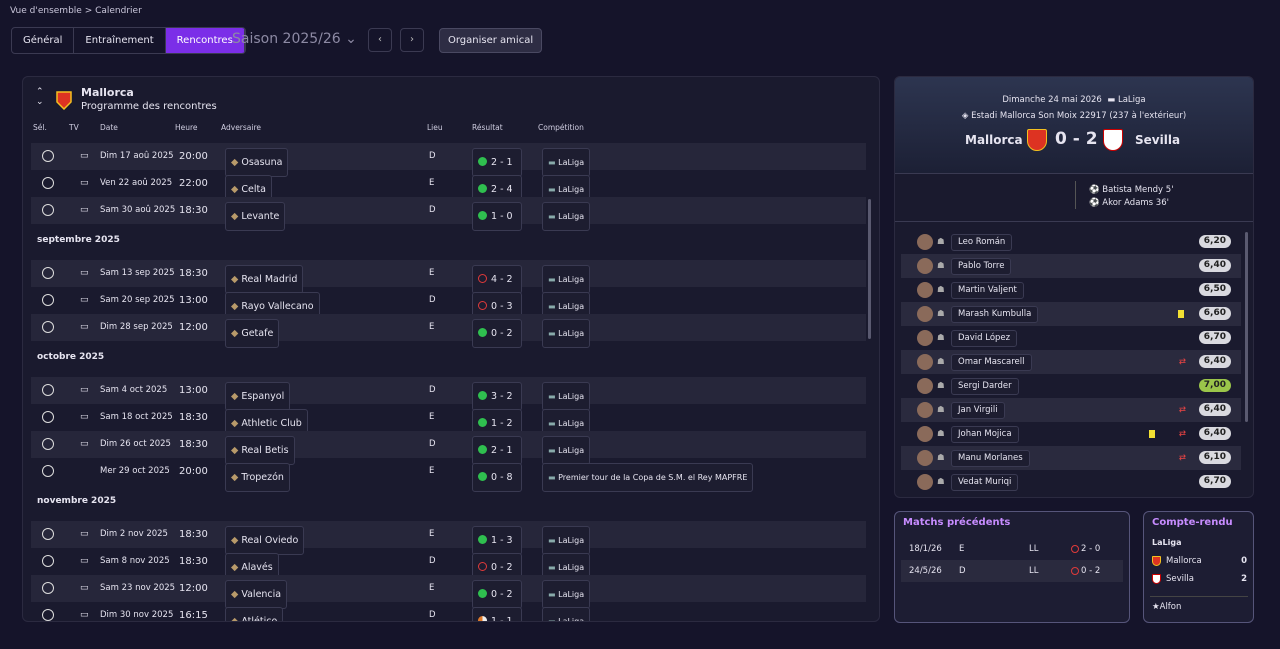  I want to click on player-name: Leo Román, so click(982, 242).